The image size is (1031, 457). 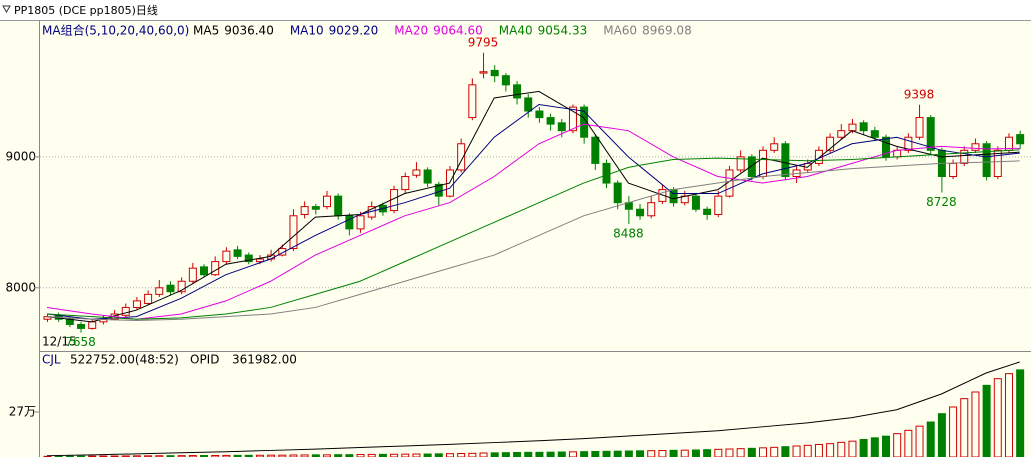 I want to click on volume-name: CJL, so click(x=51, y=360).